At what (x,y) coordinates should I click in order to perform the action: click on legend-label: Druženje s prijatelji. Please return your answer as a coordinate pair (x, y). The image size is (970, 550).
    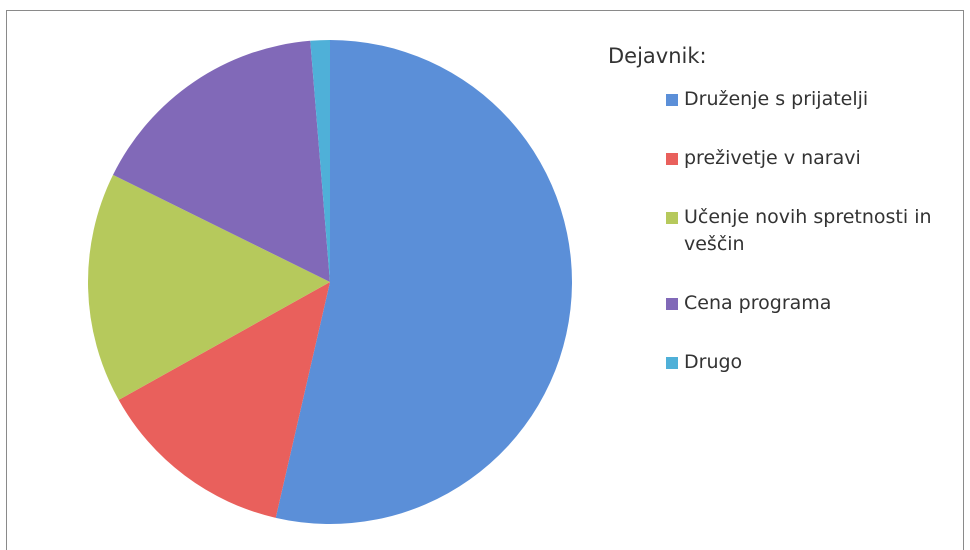
    Looking at the image, I should click on (776, 99).